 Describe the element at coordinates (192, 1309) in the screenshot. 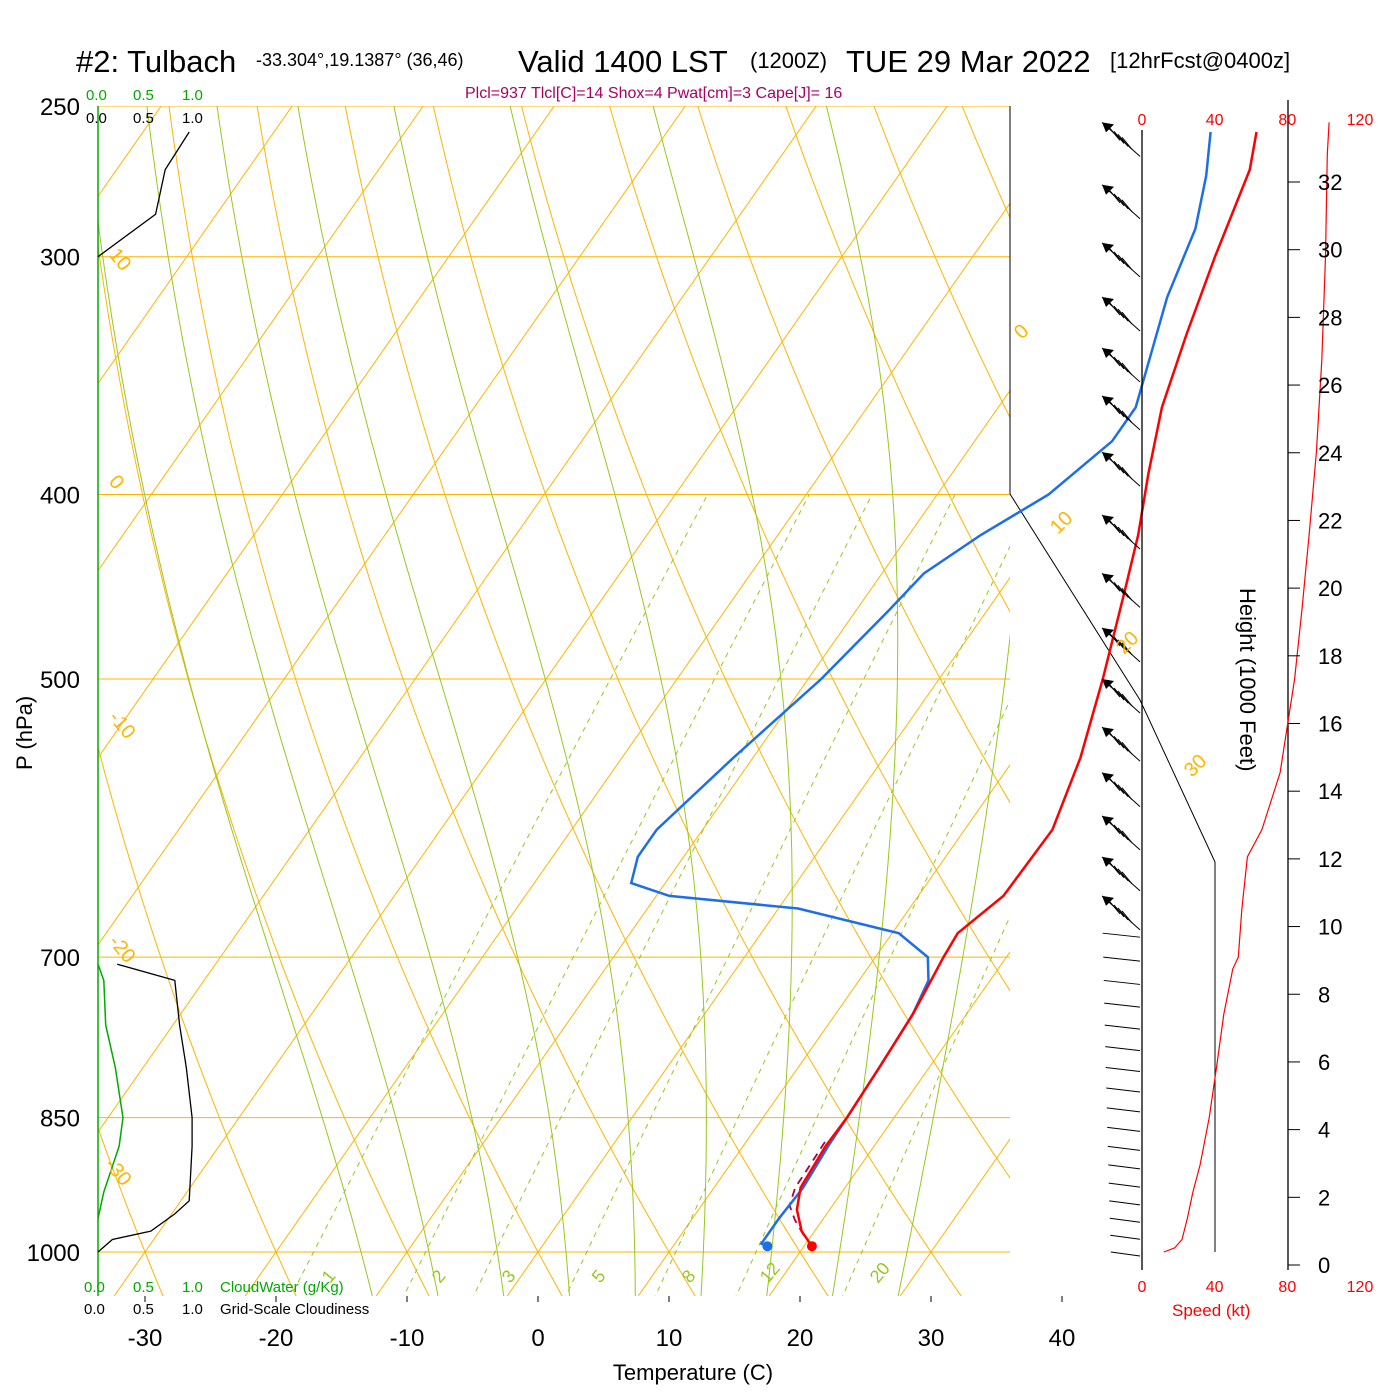

I see `cloudiness-bottom-1: 1.0` at that location.